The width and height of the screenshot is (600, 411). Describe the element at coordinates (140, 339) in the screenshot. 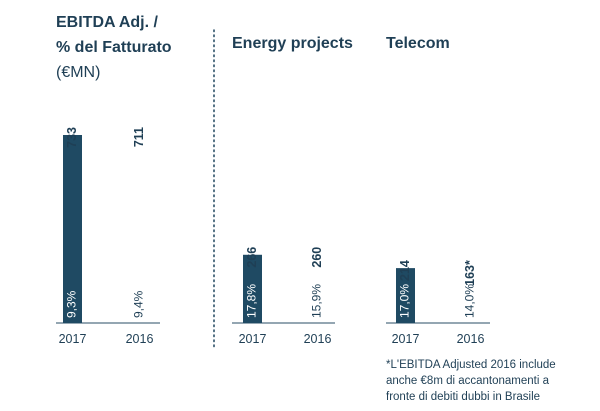

I see `chart-0-tick-label-2016: 2016` at that location.